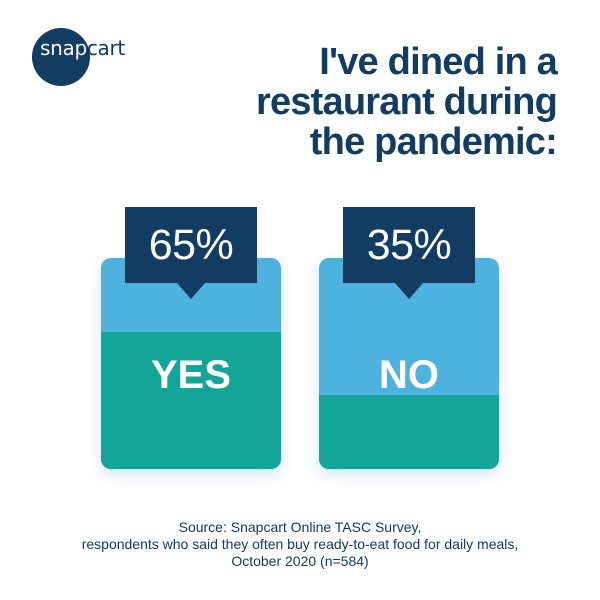 The image size is (600, 600). I want to click on value-callout-no: 35%, so click(409, 253).